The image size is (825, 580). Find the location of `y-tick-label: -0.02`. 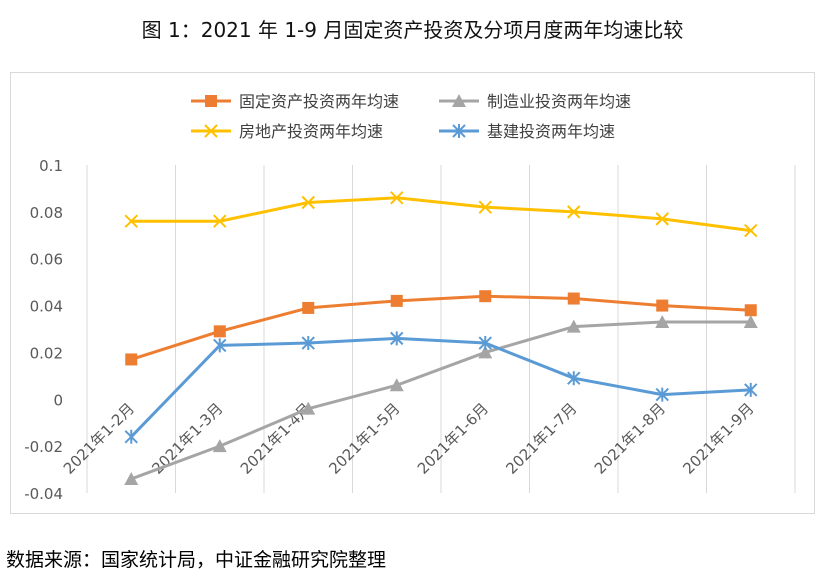

y-tick-label: -0.02 is located at coordinates (43, 447).